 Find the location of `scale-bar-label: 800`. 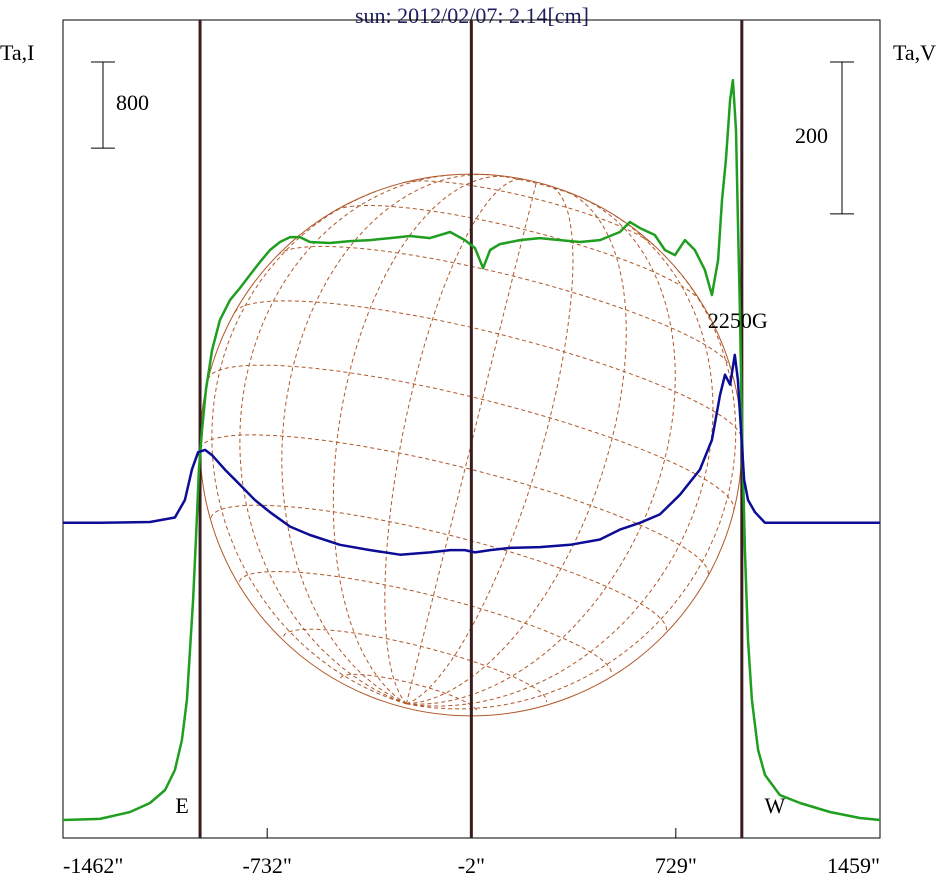

scale-bar-label: 800 is located at coordinates (132, 102).